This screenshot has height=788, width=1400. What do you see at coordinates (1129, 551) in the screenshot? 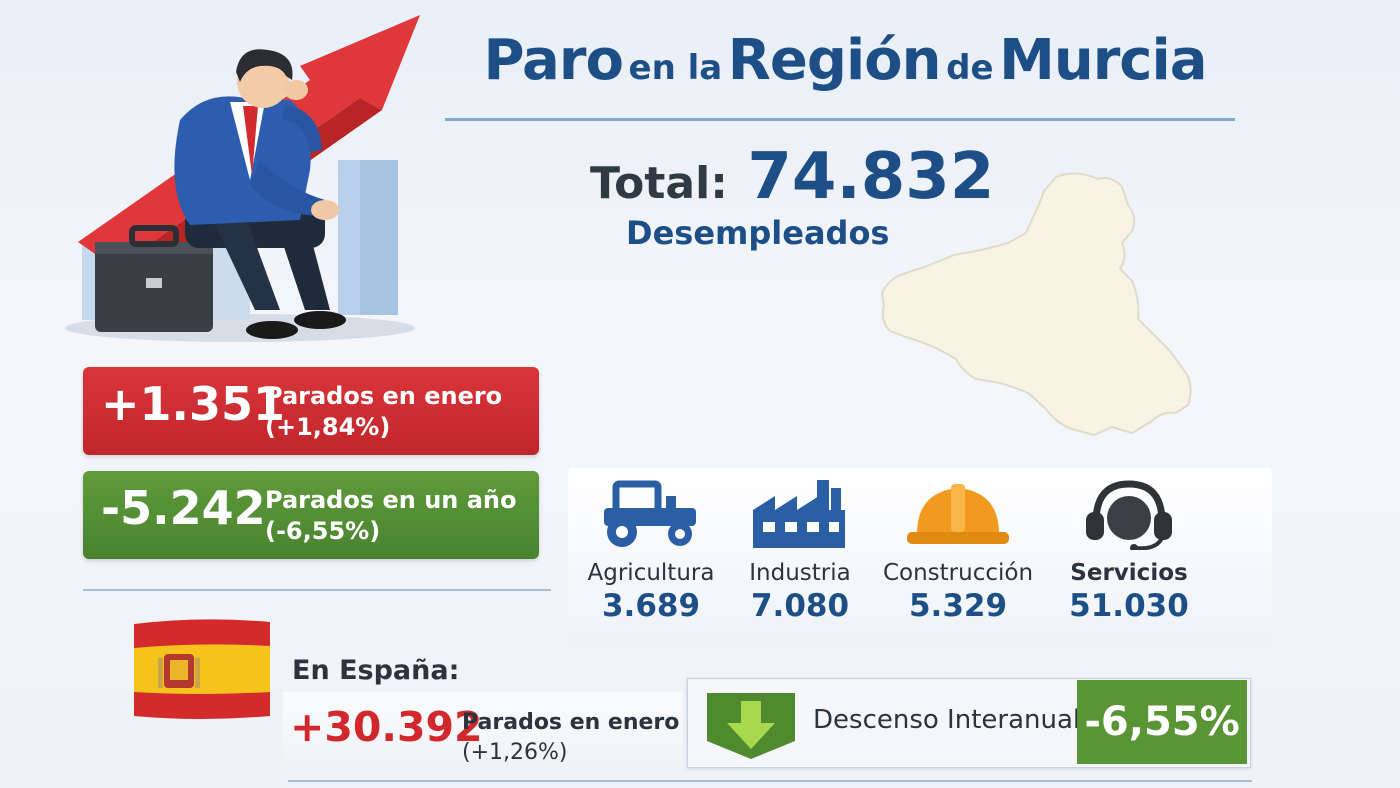
I see `sector-servicios: Servicios 51.030` at bounding box center [1129, 551].